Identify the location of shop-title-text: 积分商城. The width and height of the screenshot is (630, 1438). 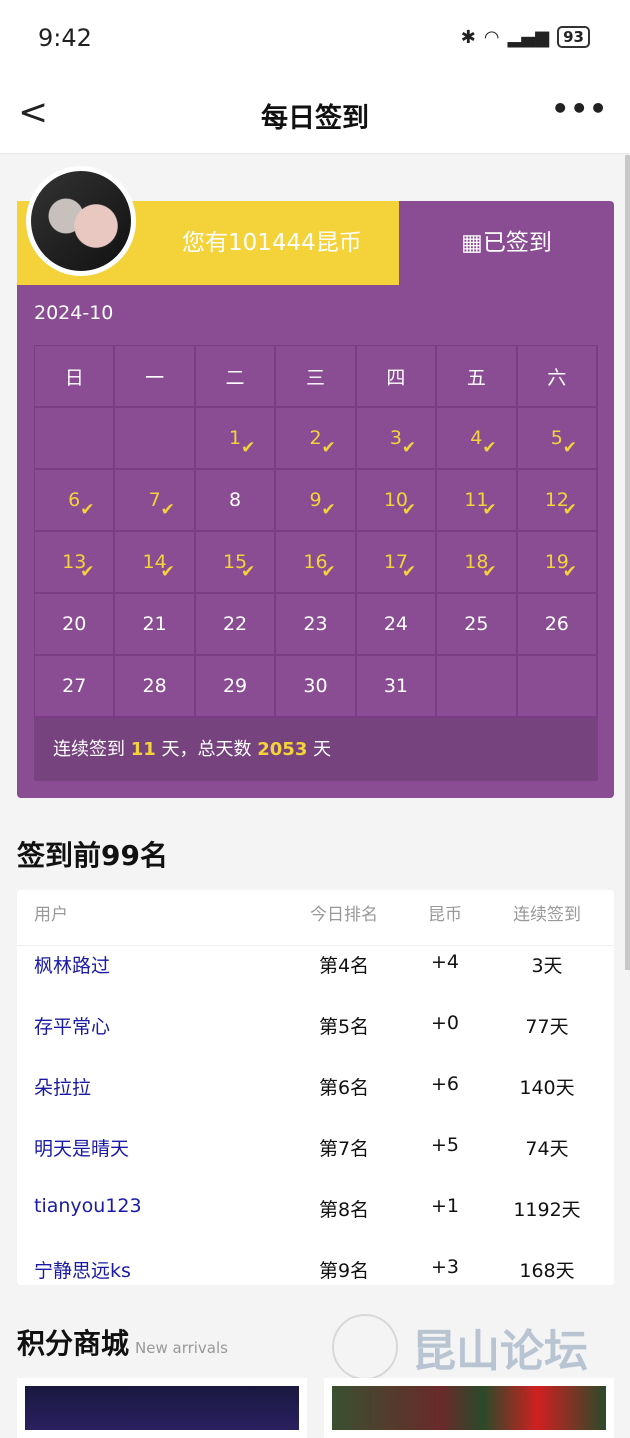
(73, 1343).